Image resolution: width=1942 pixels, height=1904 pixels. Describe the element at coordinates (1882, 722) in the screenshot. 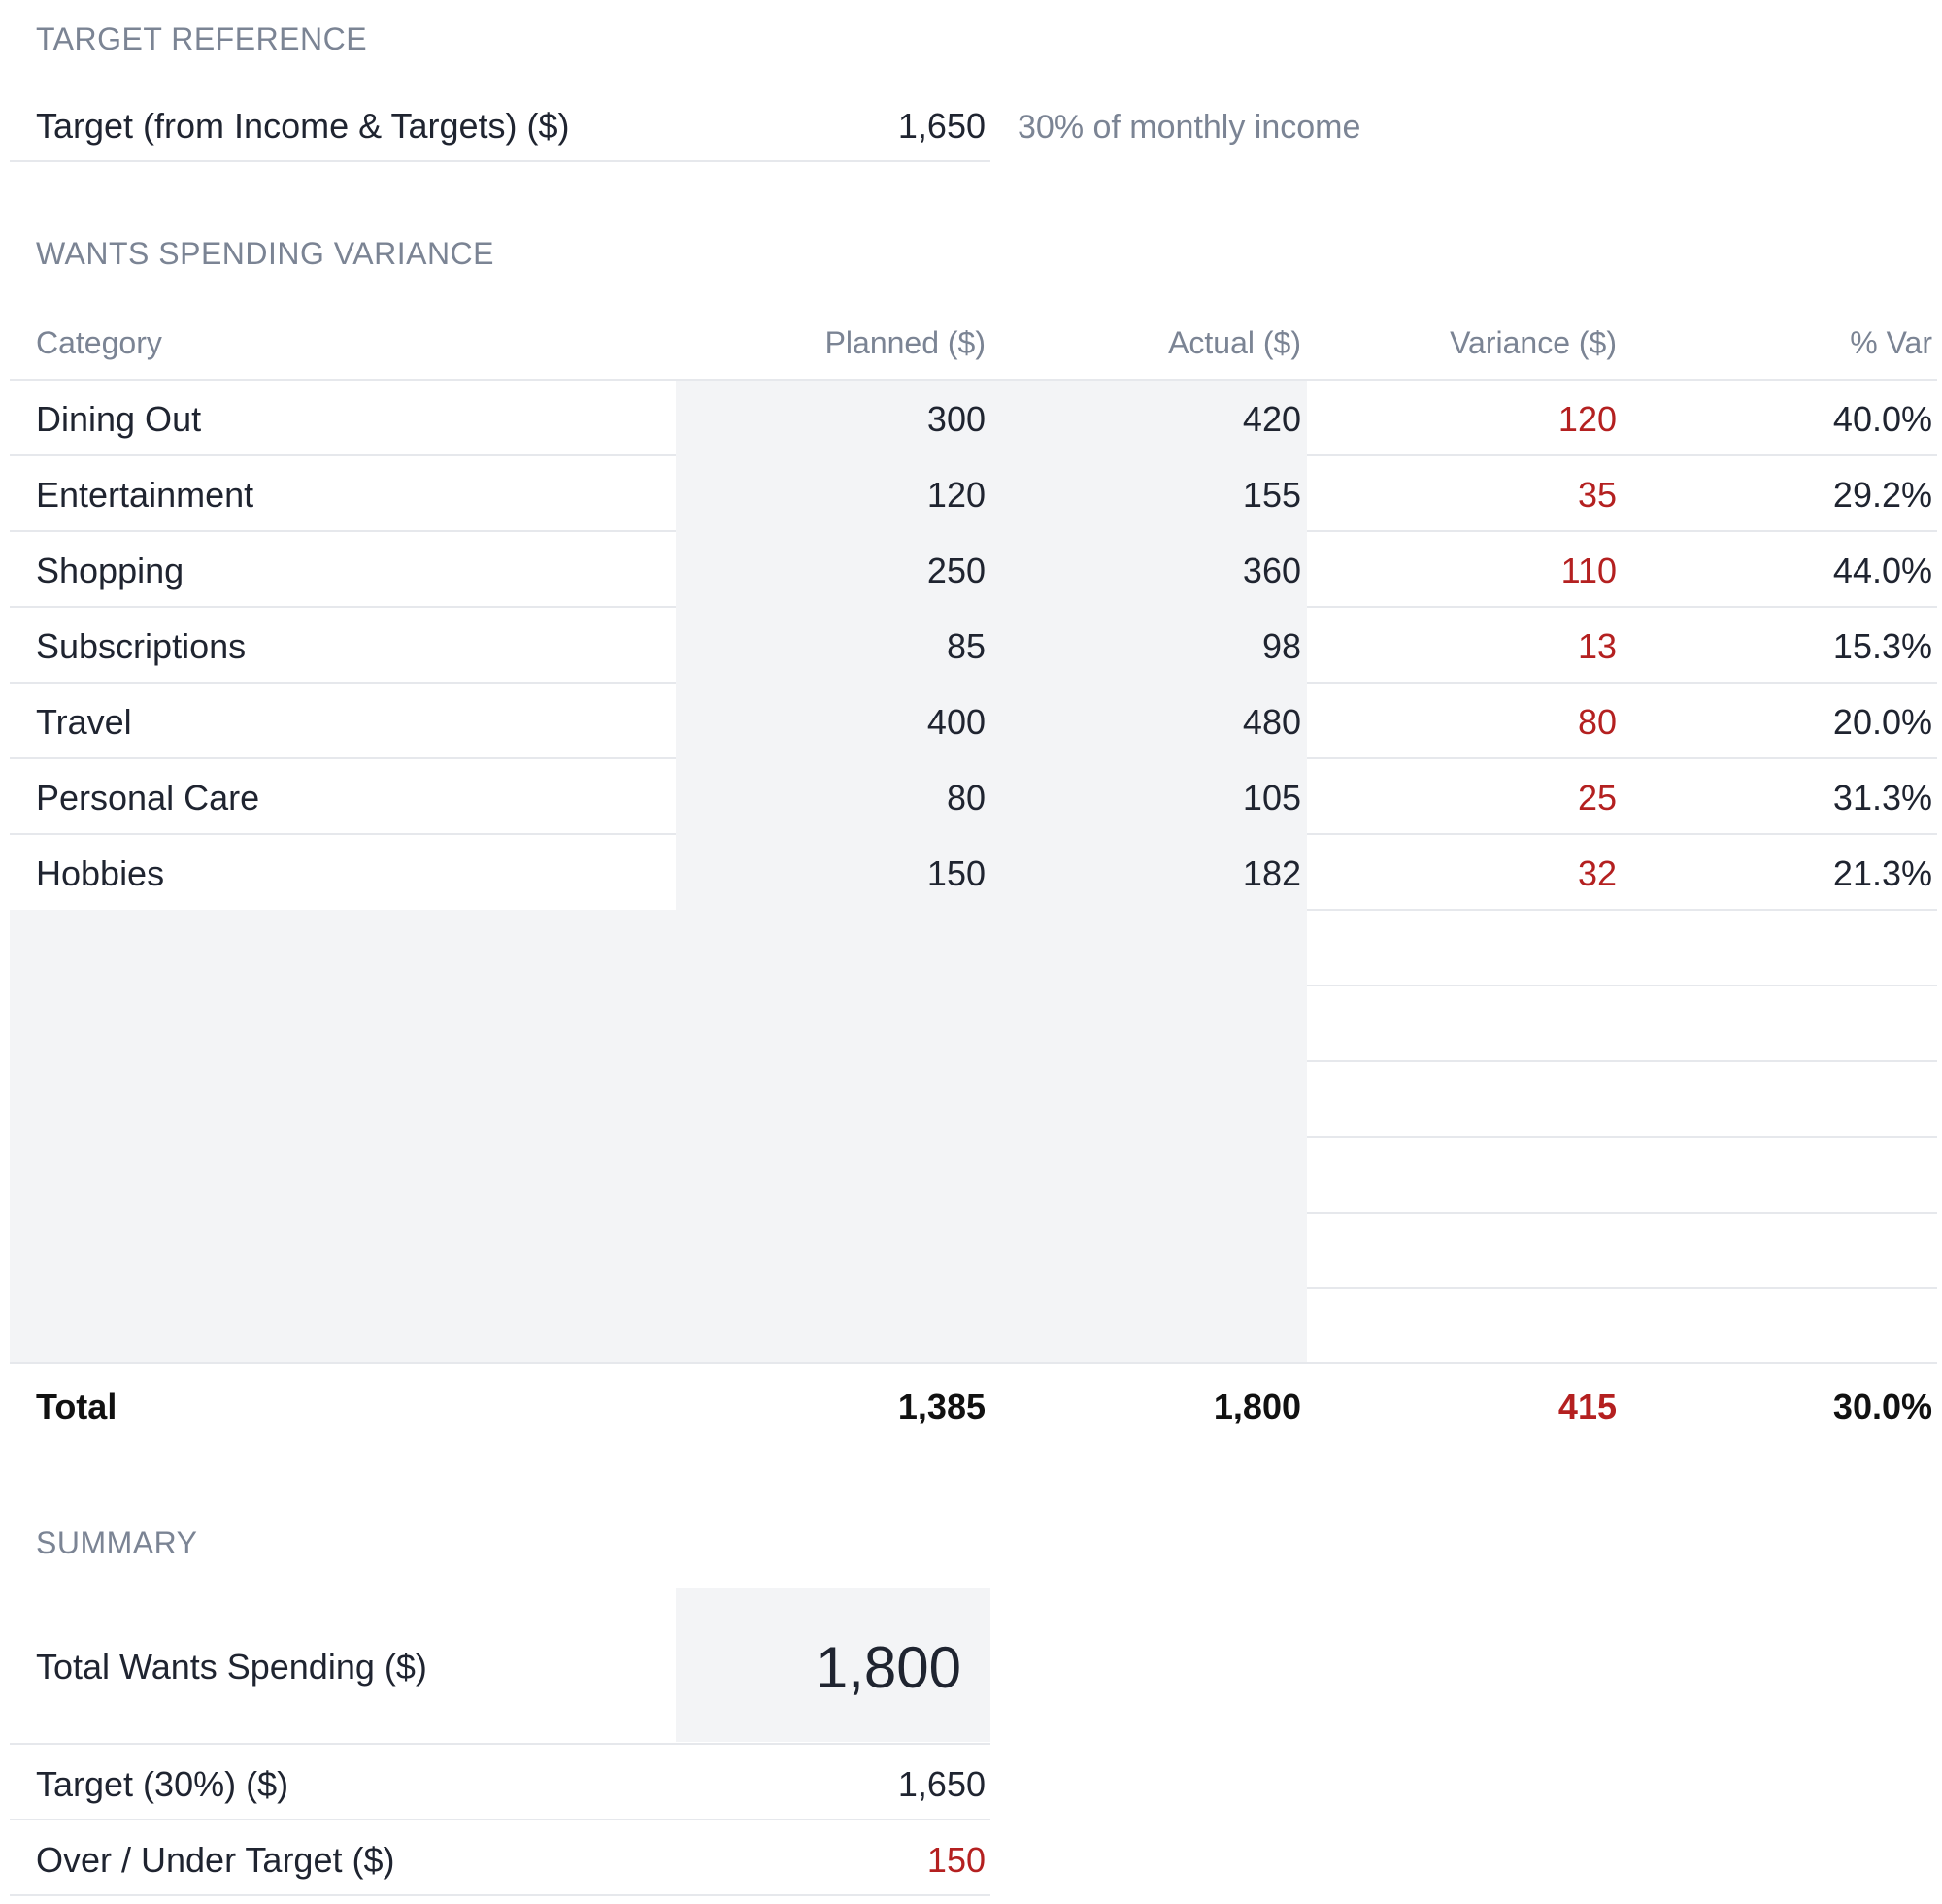

I see `row-pct-var: 20.0%` at that location.